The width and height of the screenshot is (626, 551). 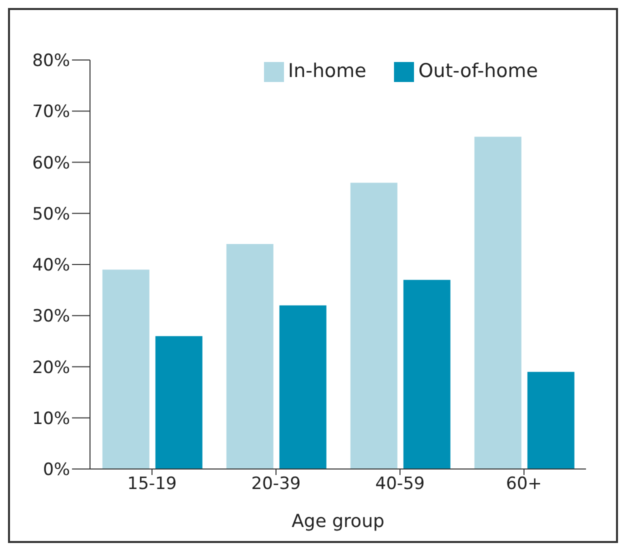 I want to click on y-tick-label: 50%, so click(x=51, y=214).